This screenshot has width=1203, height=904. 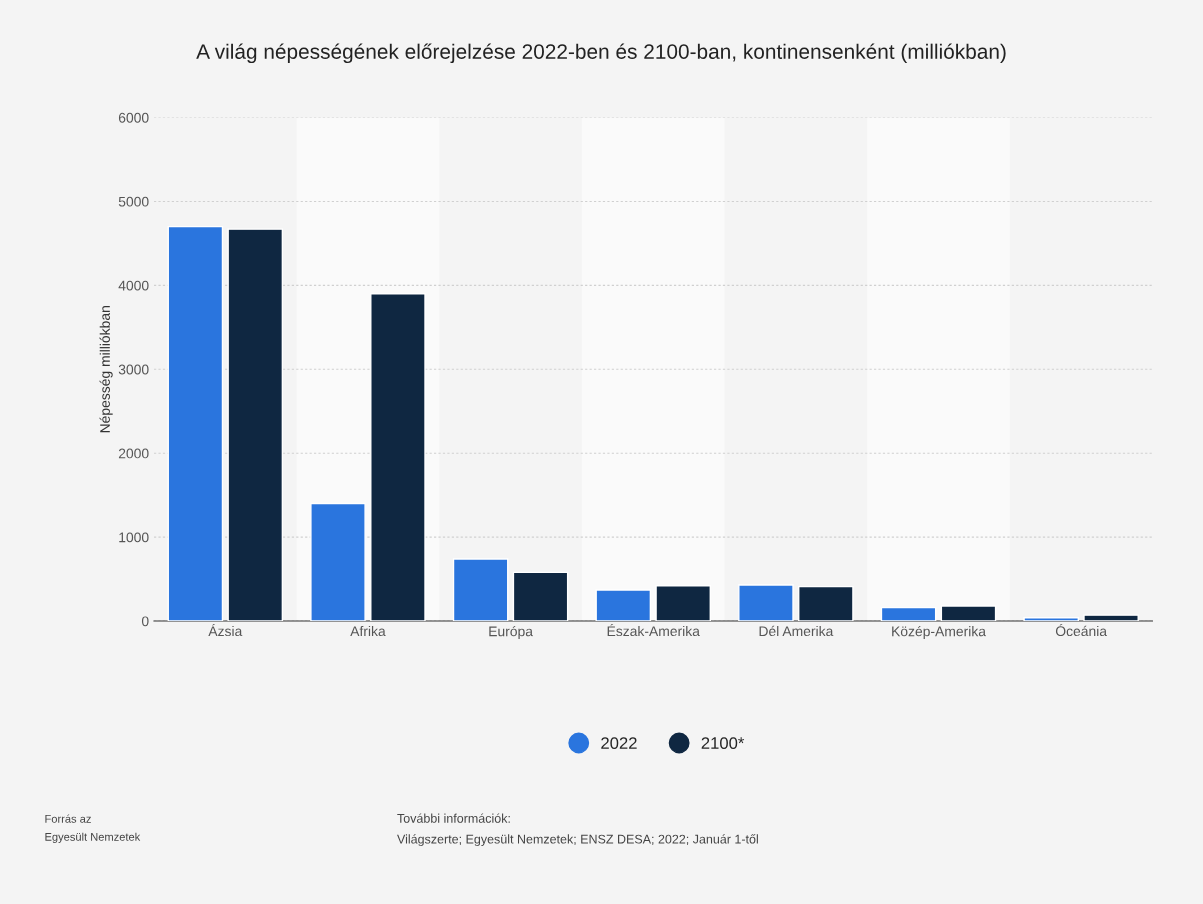 I want to click on y-tick-label: 2000, so click(x=133, y=453).